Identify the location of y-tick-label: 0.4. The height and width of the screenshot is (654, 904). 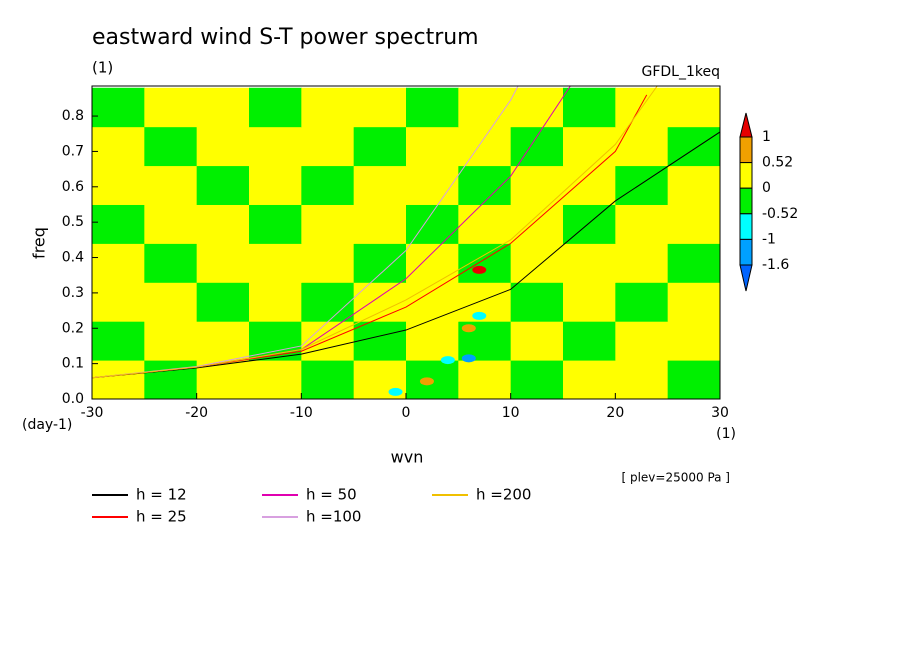
(73, 258).